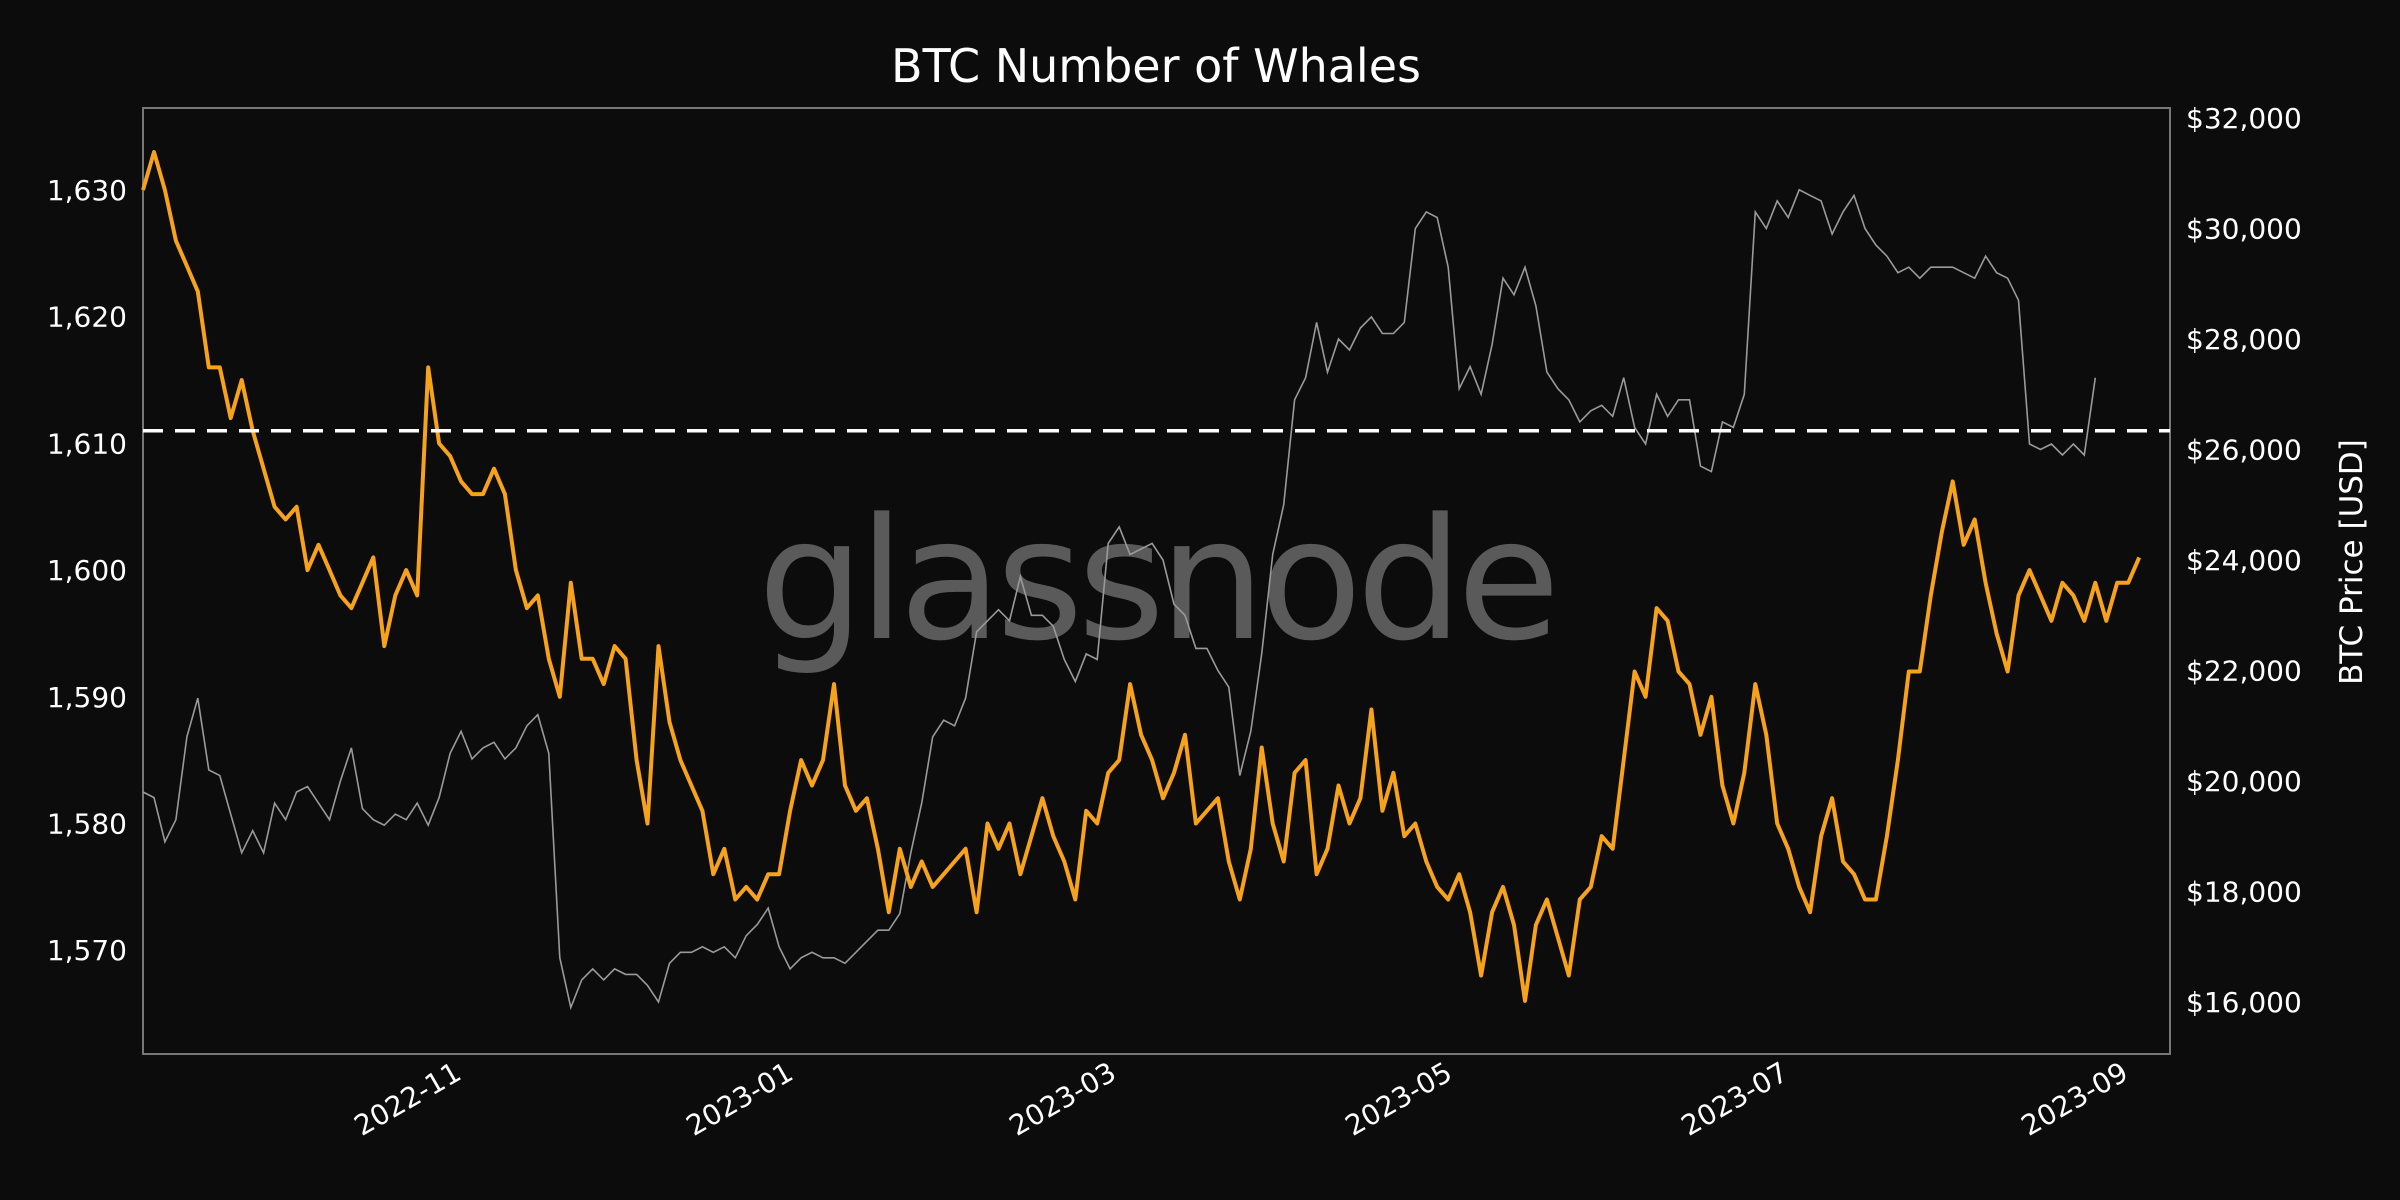 The image size is (2400, 1200). What do you see at coordinates (2244, 892) in the screenshot?
I see `right-tick-label: $18,000` at bounding box center [2244, 892].